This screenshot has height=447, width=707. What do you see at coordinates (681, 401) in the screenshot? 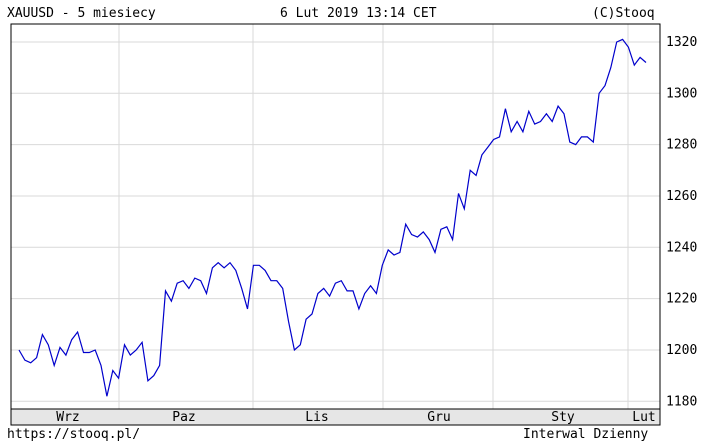
I see `y-tick-label: 1180` at bounding box center [681, 401].